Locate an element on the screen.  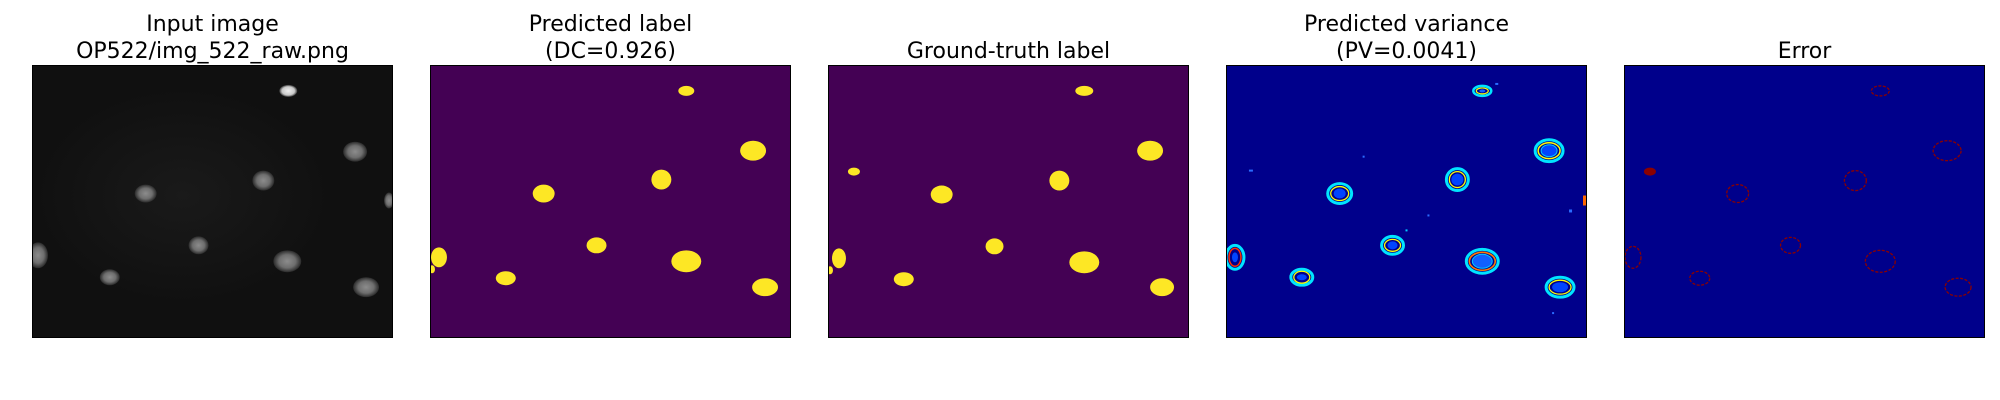
error-blob is located at coordinates (1649, 171).